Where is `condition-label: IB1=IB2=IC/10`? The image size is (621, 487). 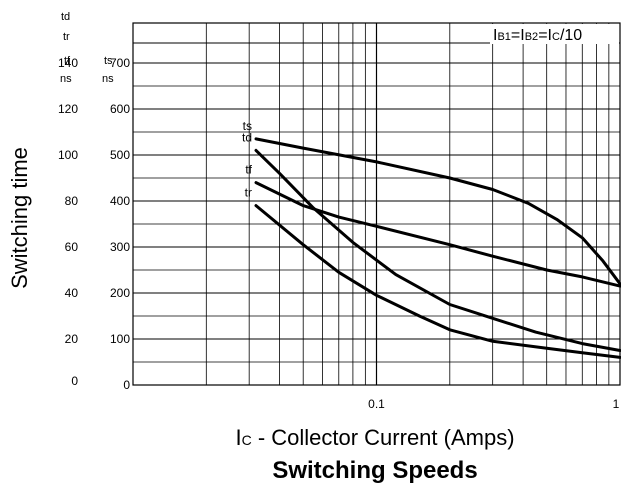
condition-label: IB1=IB2=IC/10 is located at coordinates (537, 35).